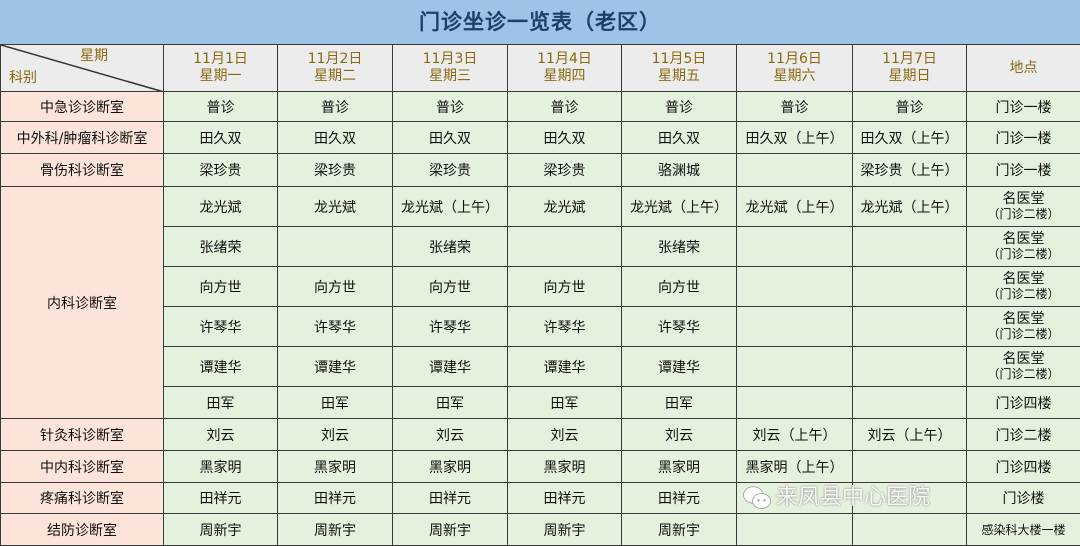  What do you see at coordinates (794, 59) in the screenshot?
I see `date: 11月6日` at bounding box center [794, 59].